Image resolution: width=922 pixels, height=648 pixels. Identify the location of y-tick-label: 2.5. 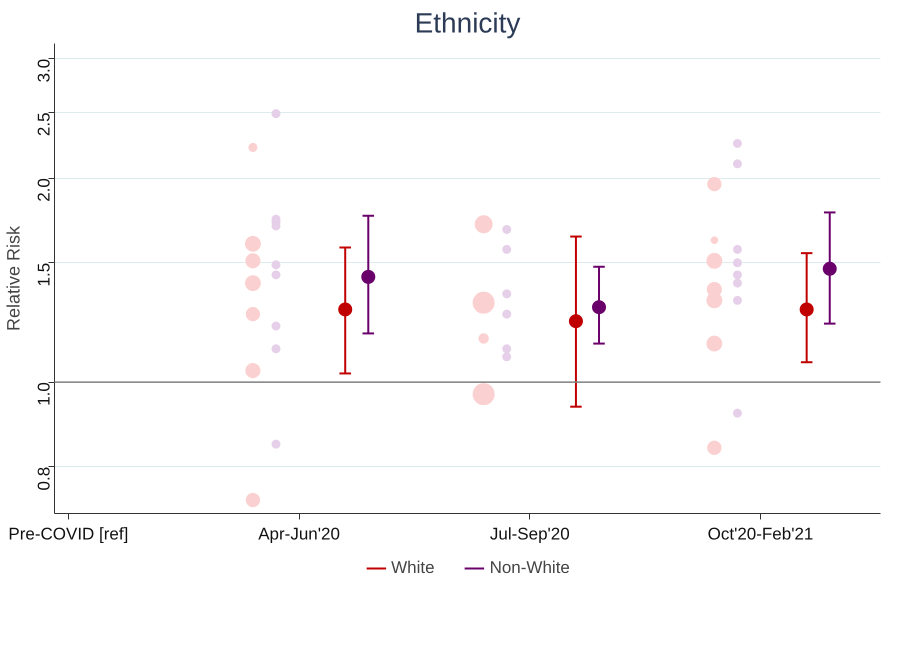
(44, 124).